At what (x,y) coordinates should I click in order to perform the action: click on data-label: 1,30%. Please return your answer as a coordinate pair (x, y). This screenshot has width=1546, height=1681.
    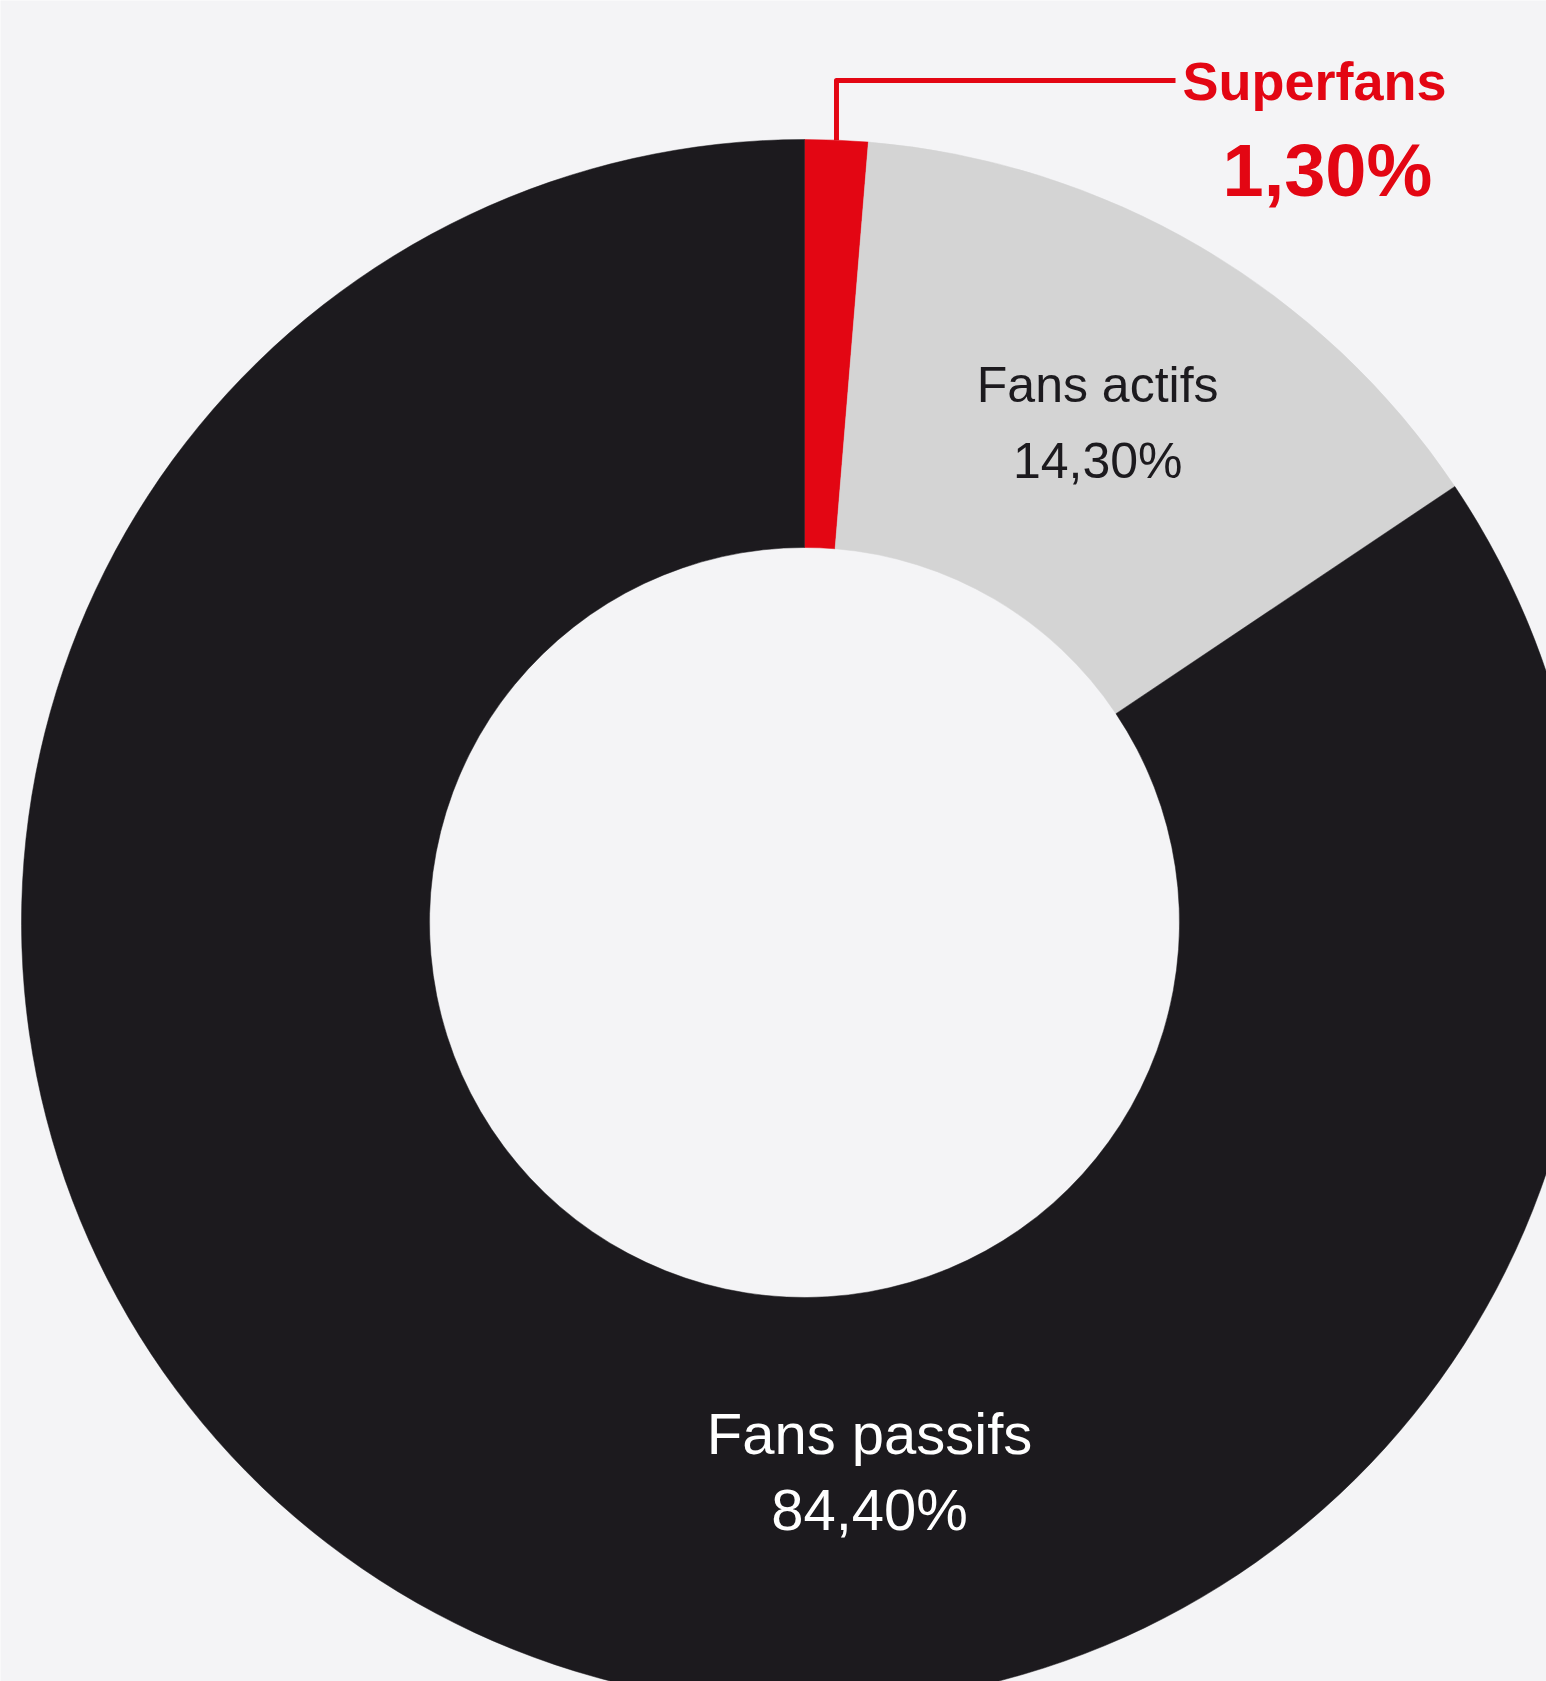
    Looking at the image, I should click on (1327, 170).